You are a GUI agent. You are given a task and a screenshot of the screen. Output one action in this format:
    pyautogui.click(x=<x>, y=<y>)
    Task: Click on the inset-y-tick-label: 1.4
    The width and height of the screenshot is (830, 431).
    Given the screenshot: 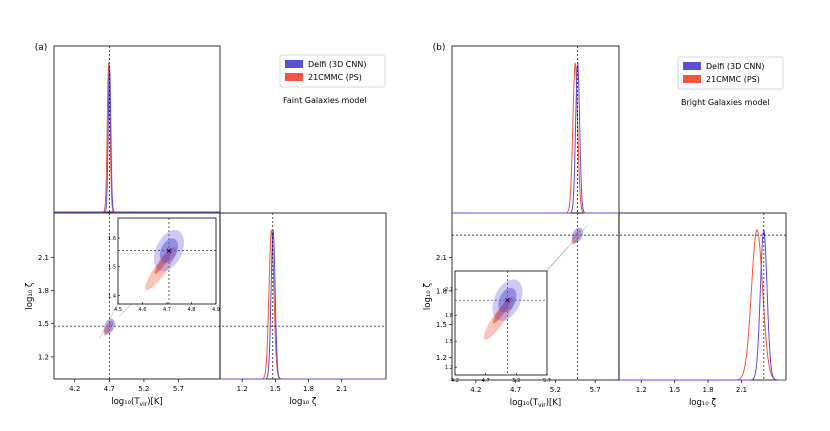 What is the action you would take?
    pyautogui.click(x=112, y=296)
    